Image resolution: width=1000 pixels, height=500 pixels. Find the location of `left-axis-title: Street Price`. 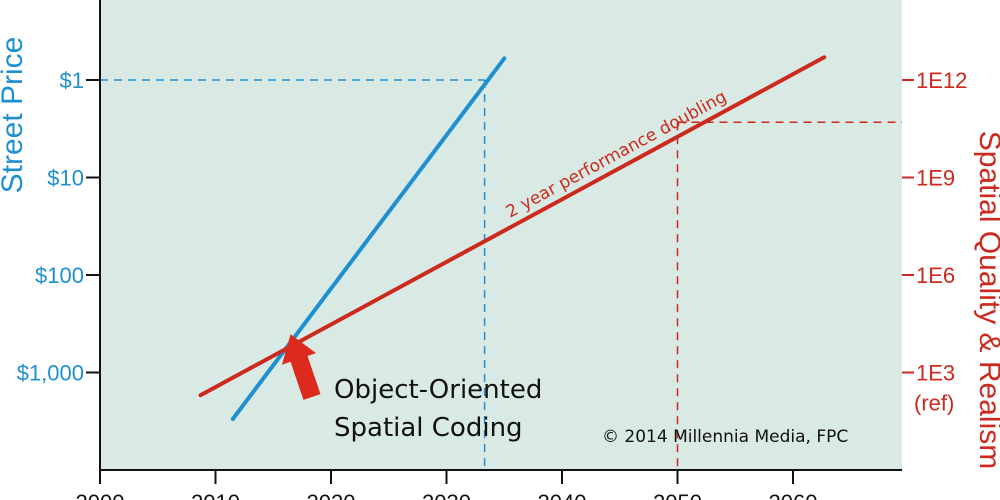

left-axis-title: Street Price is located at coordinates (14, 115).